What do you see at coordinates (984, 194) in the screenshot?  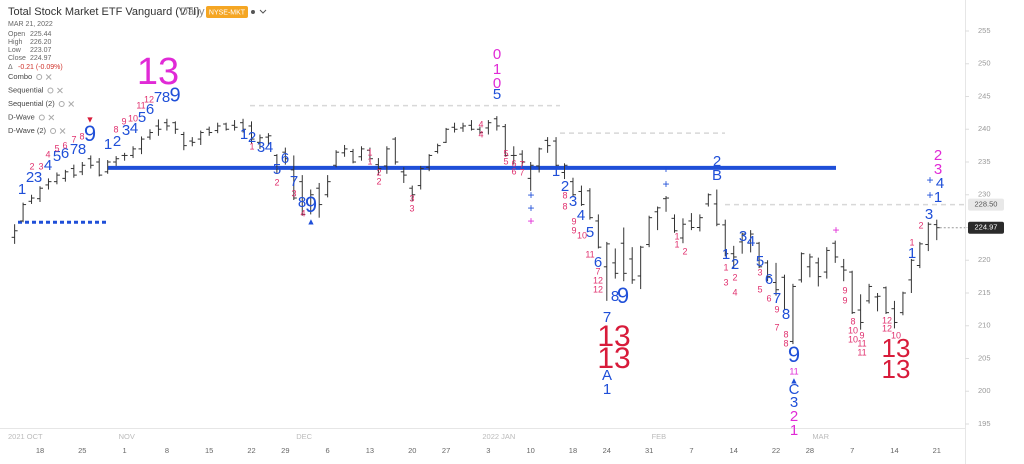 I see `y-tick-label: 230` at bounding box center [984, 194].